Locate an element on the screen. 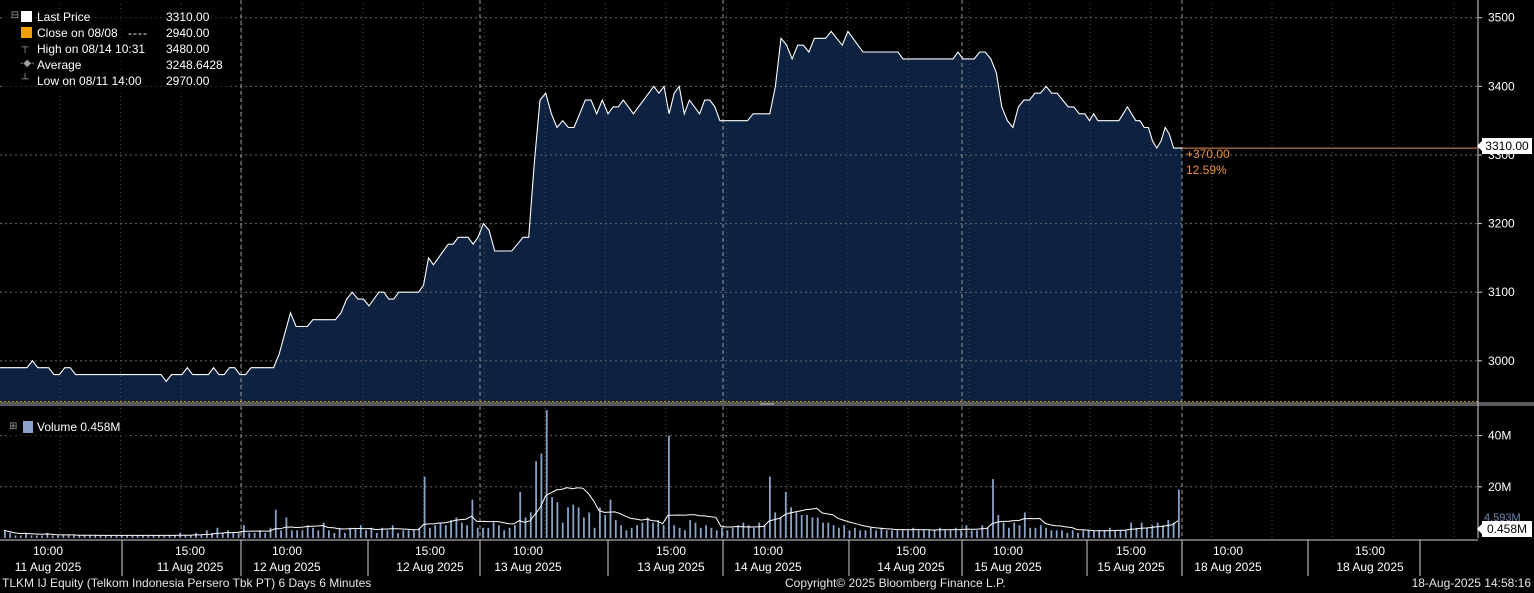  volume-last-badge: 0.458M is located at coordinates (1504, 529).